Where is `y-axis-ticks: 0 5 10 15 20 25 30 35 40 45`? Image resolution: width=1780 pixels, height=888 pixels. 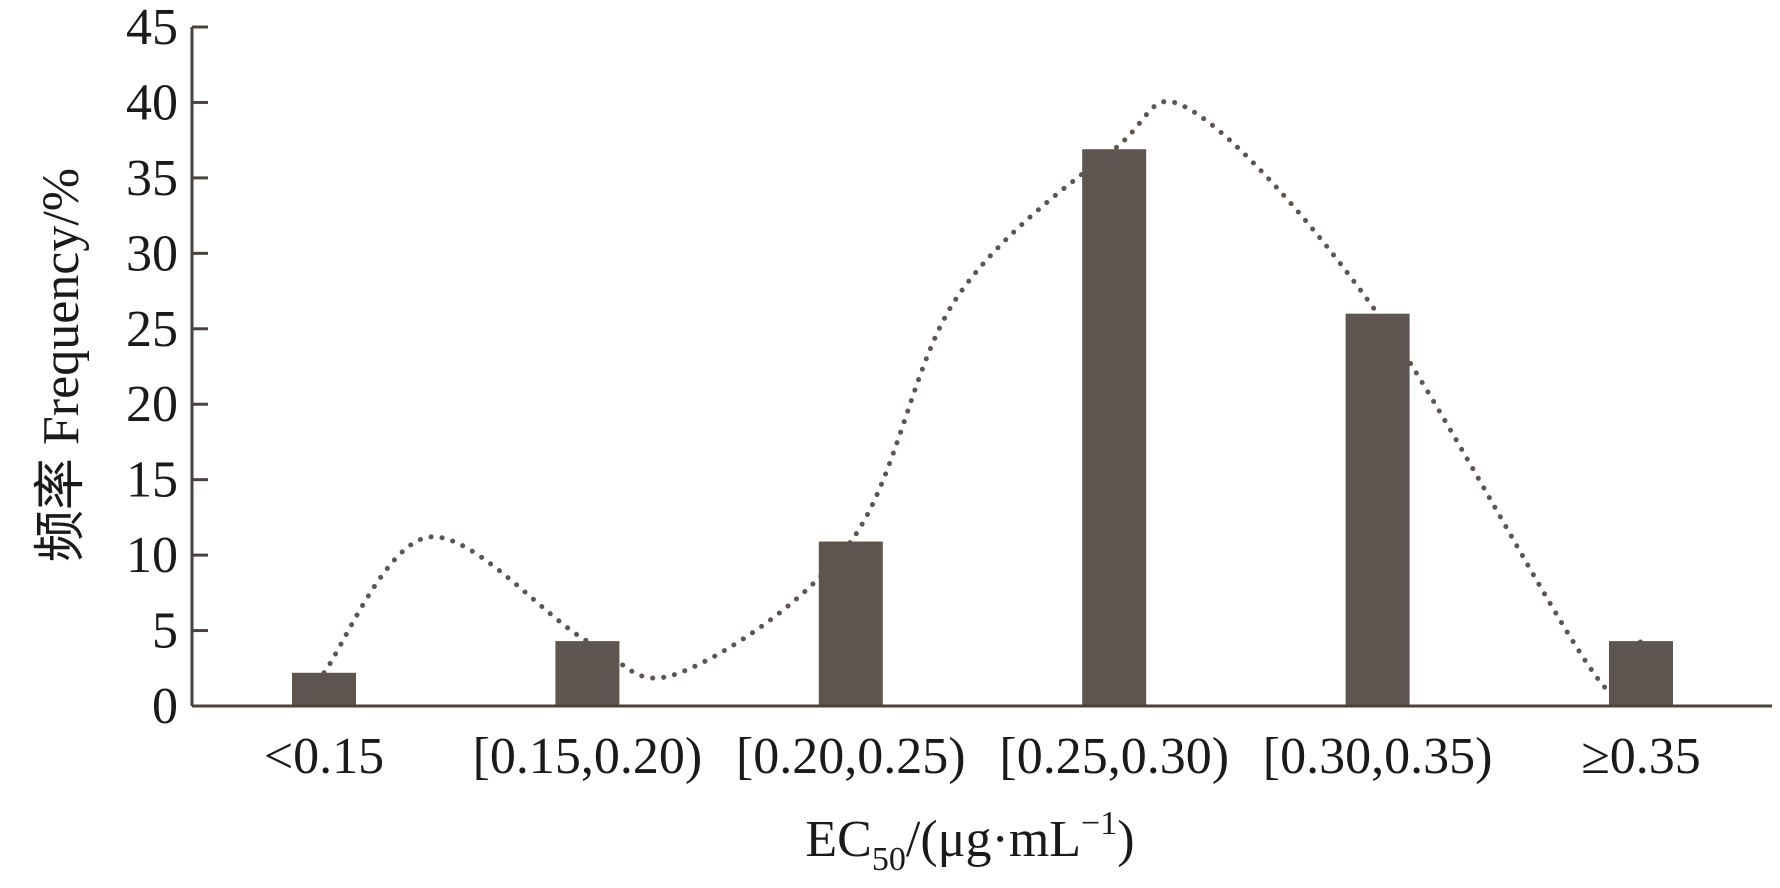 y-axis-ticks: 0 5 10 15 20 25 30 35 40 45 is located at coordinates (167, 367).